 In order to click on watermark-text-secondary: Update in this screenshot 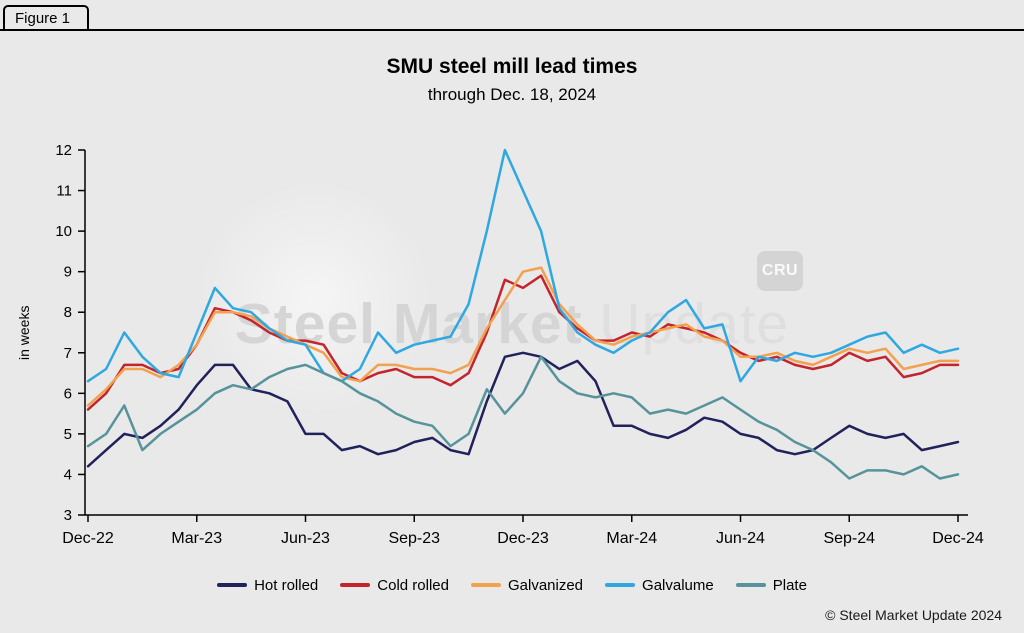, I will do `click(686, 324)`.